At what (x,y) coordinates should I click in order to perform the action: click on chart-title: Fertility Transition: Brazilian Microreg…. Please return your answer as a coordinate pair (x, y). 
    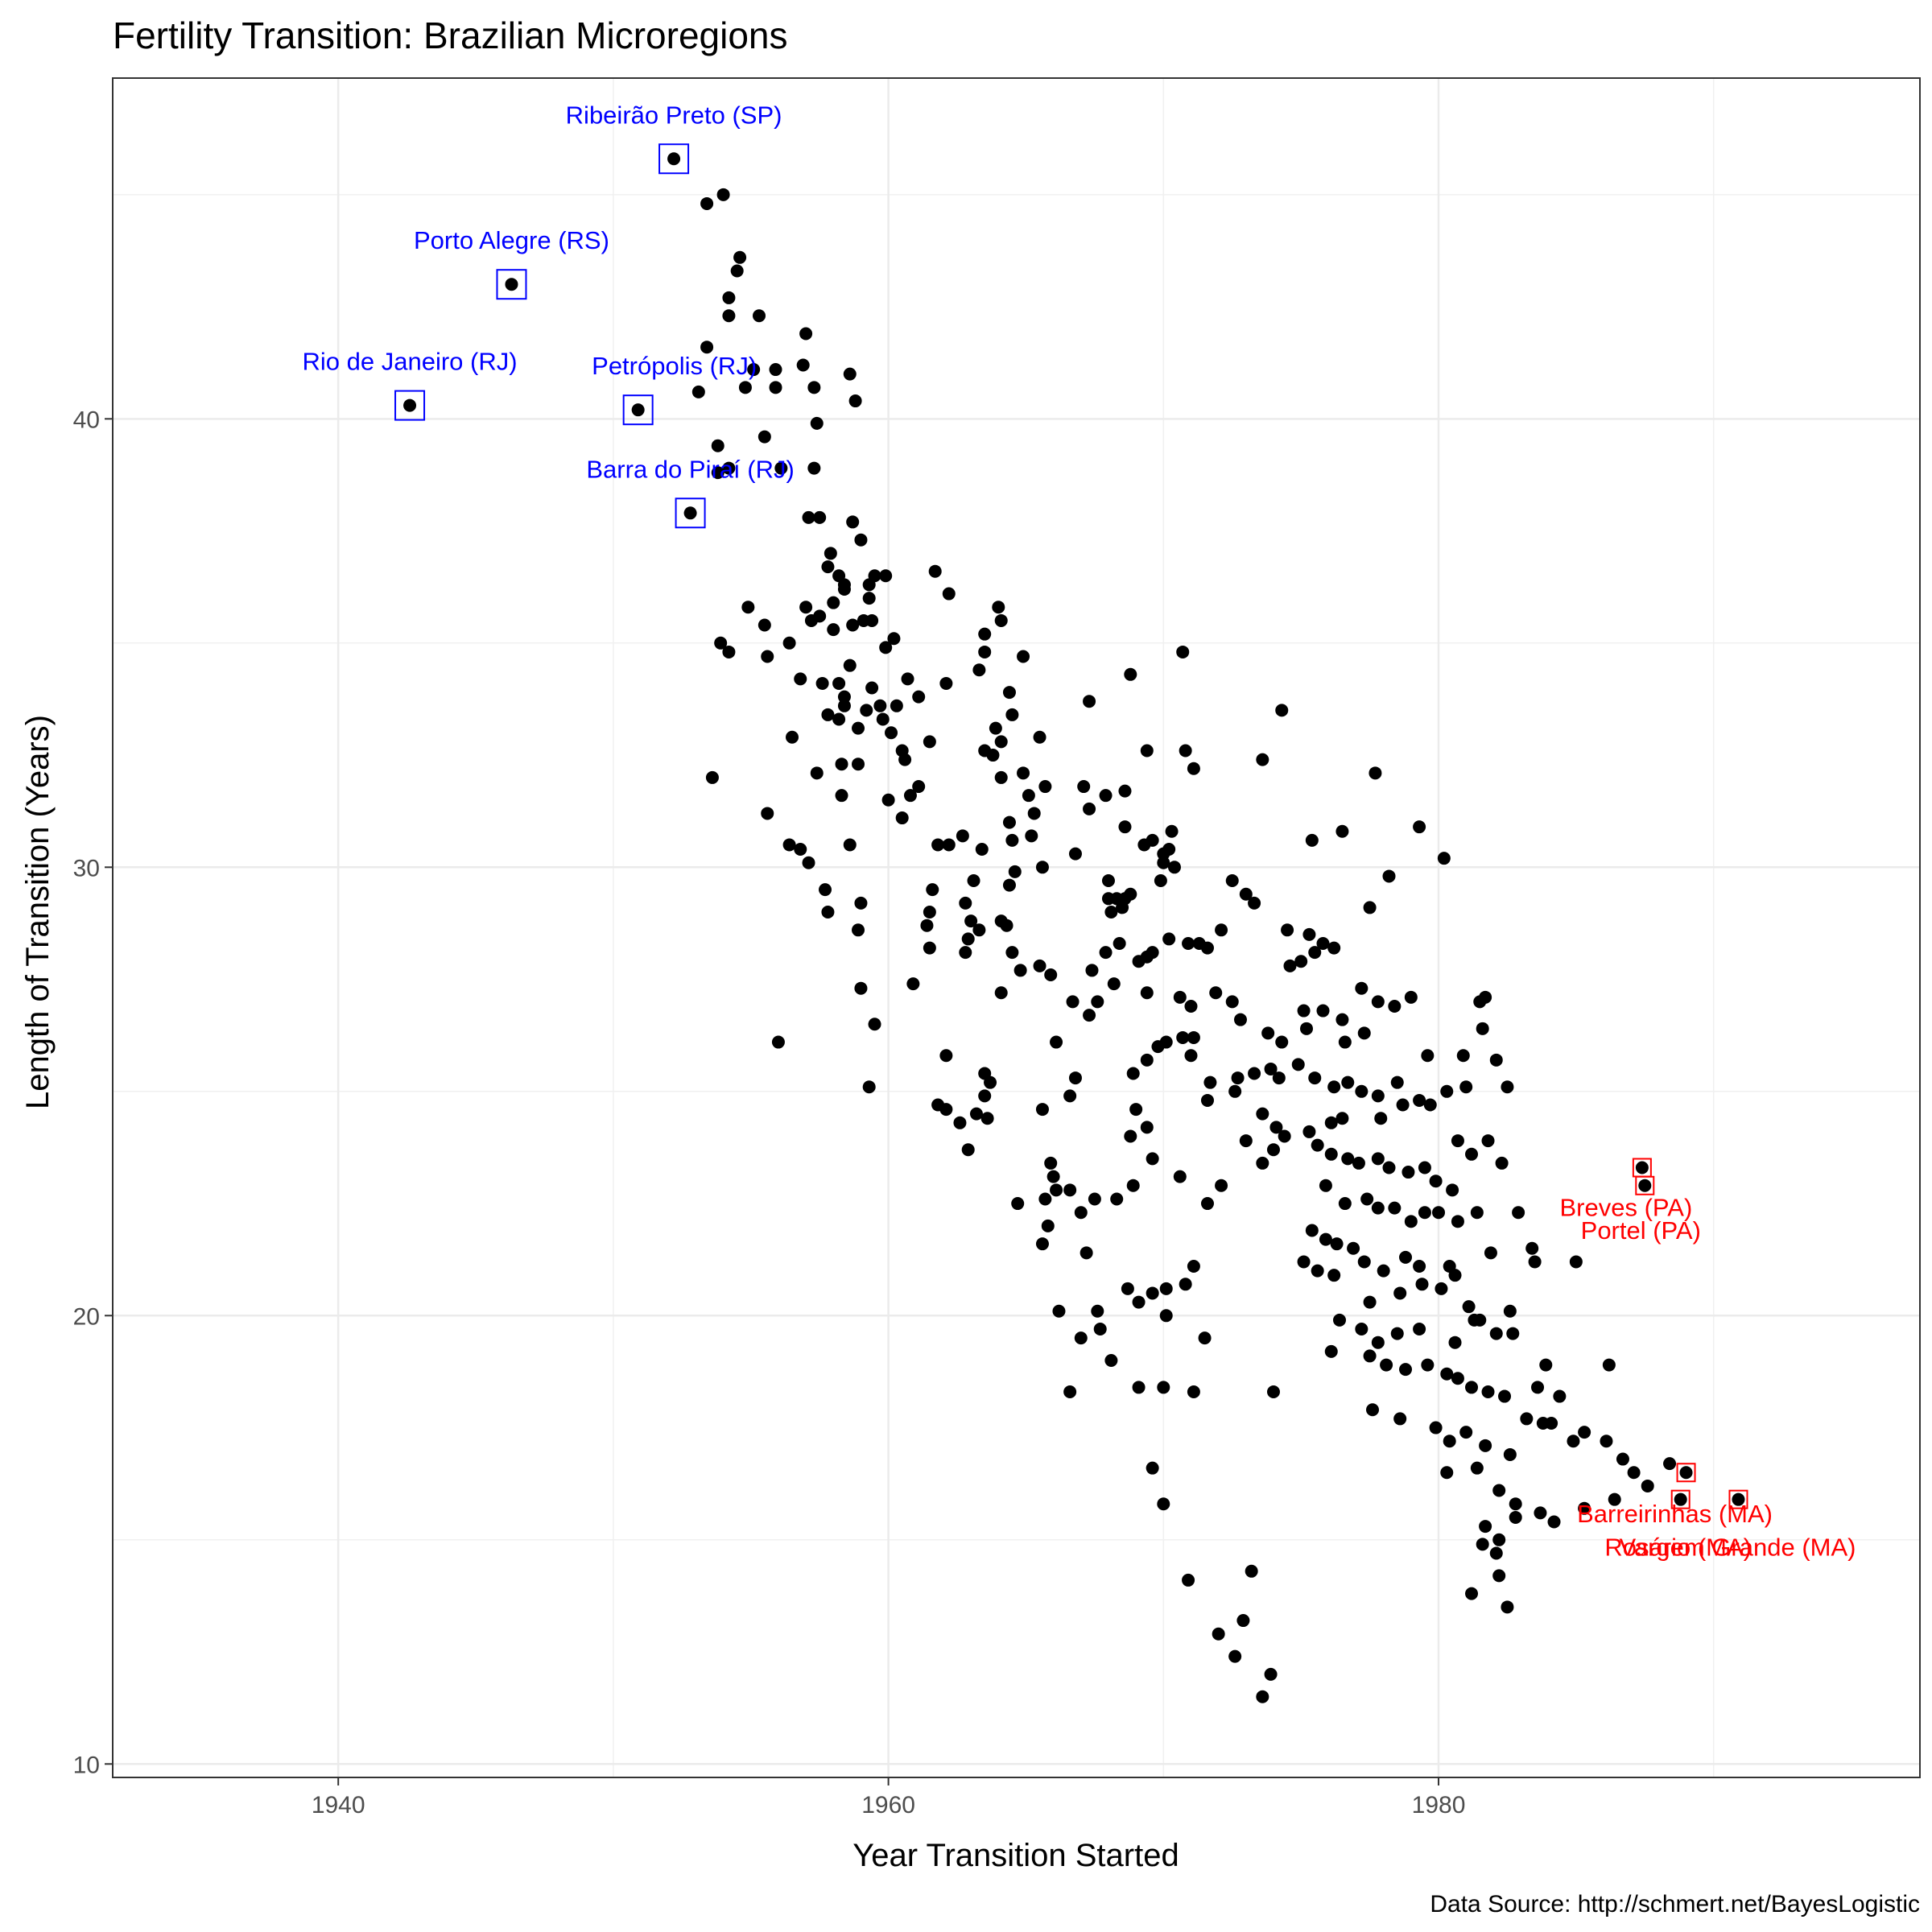
    Looking at the image, I should click on (450, 35).